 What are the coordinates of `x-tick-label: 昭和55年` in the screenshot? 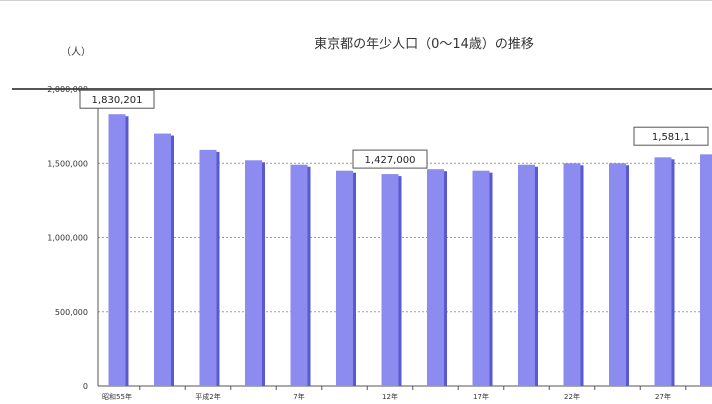 It's located at (117, 396).